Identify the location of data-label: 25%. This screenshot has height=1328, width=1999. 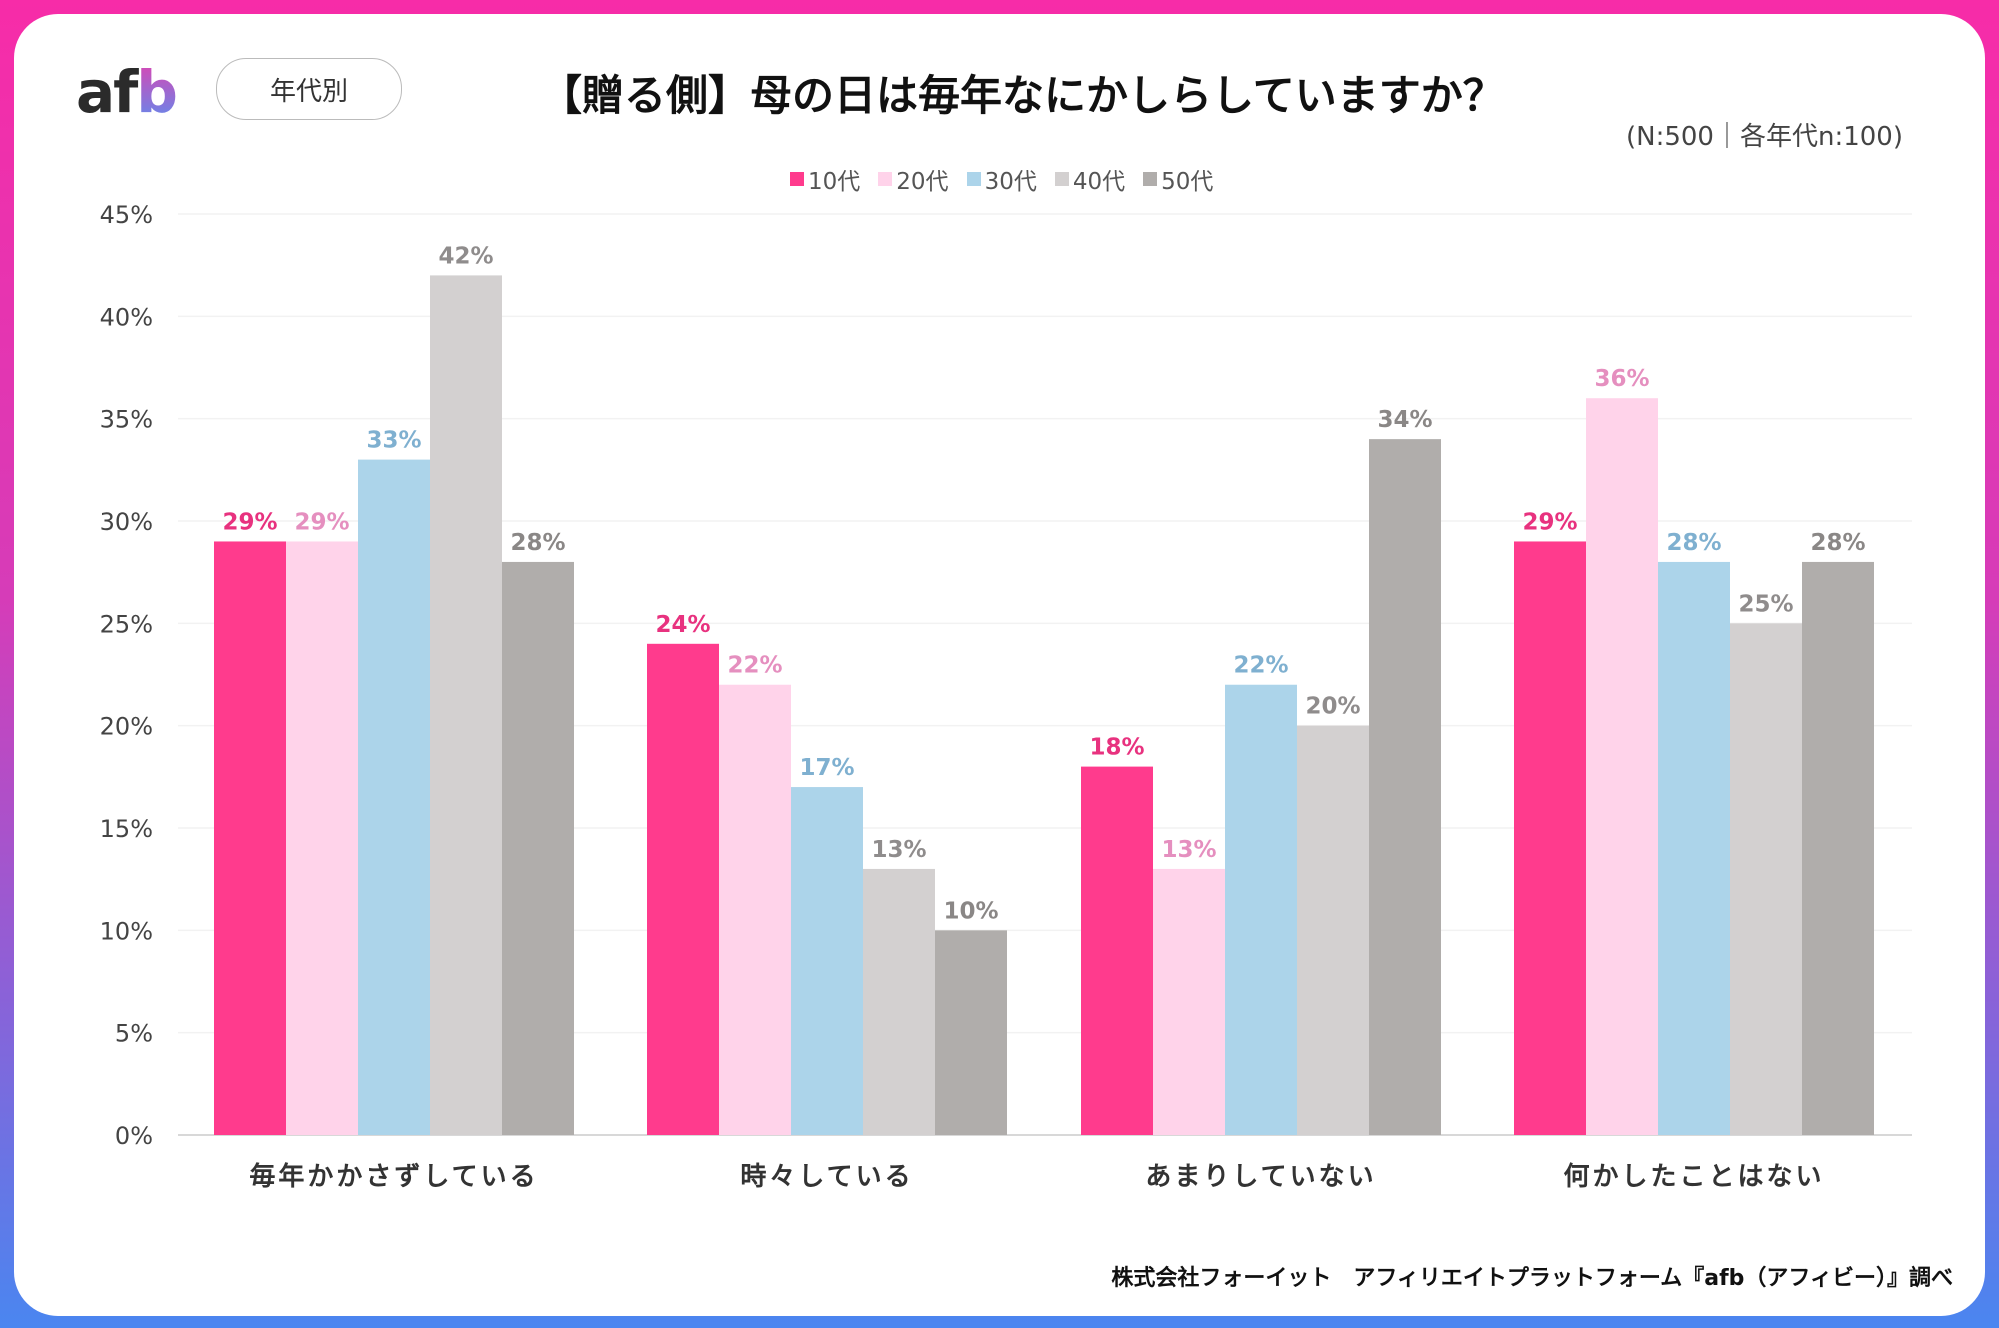
(1765, 604).